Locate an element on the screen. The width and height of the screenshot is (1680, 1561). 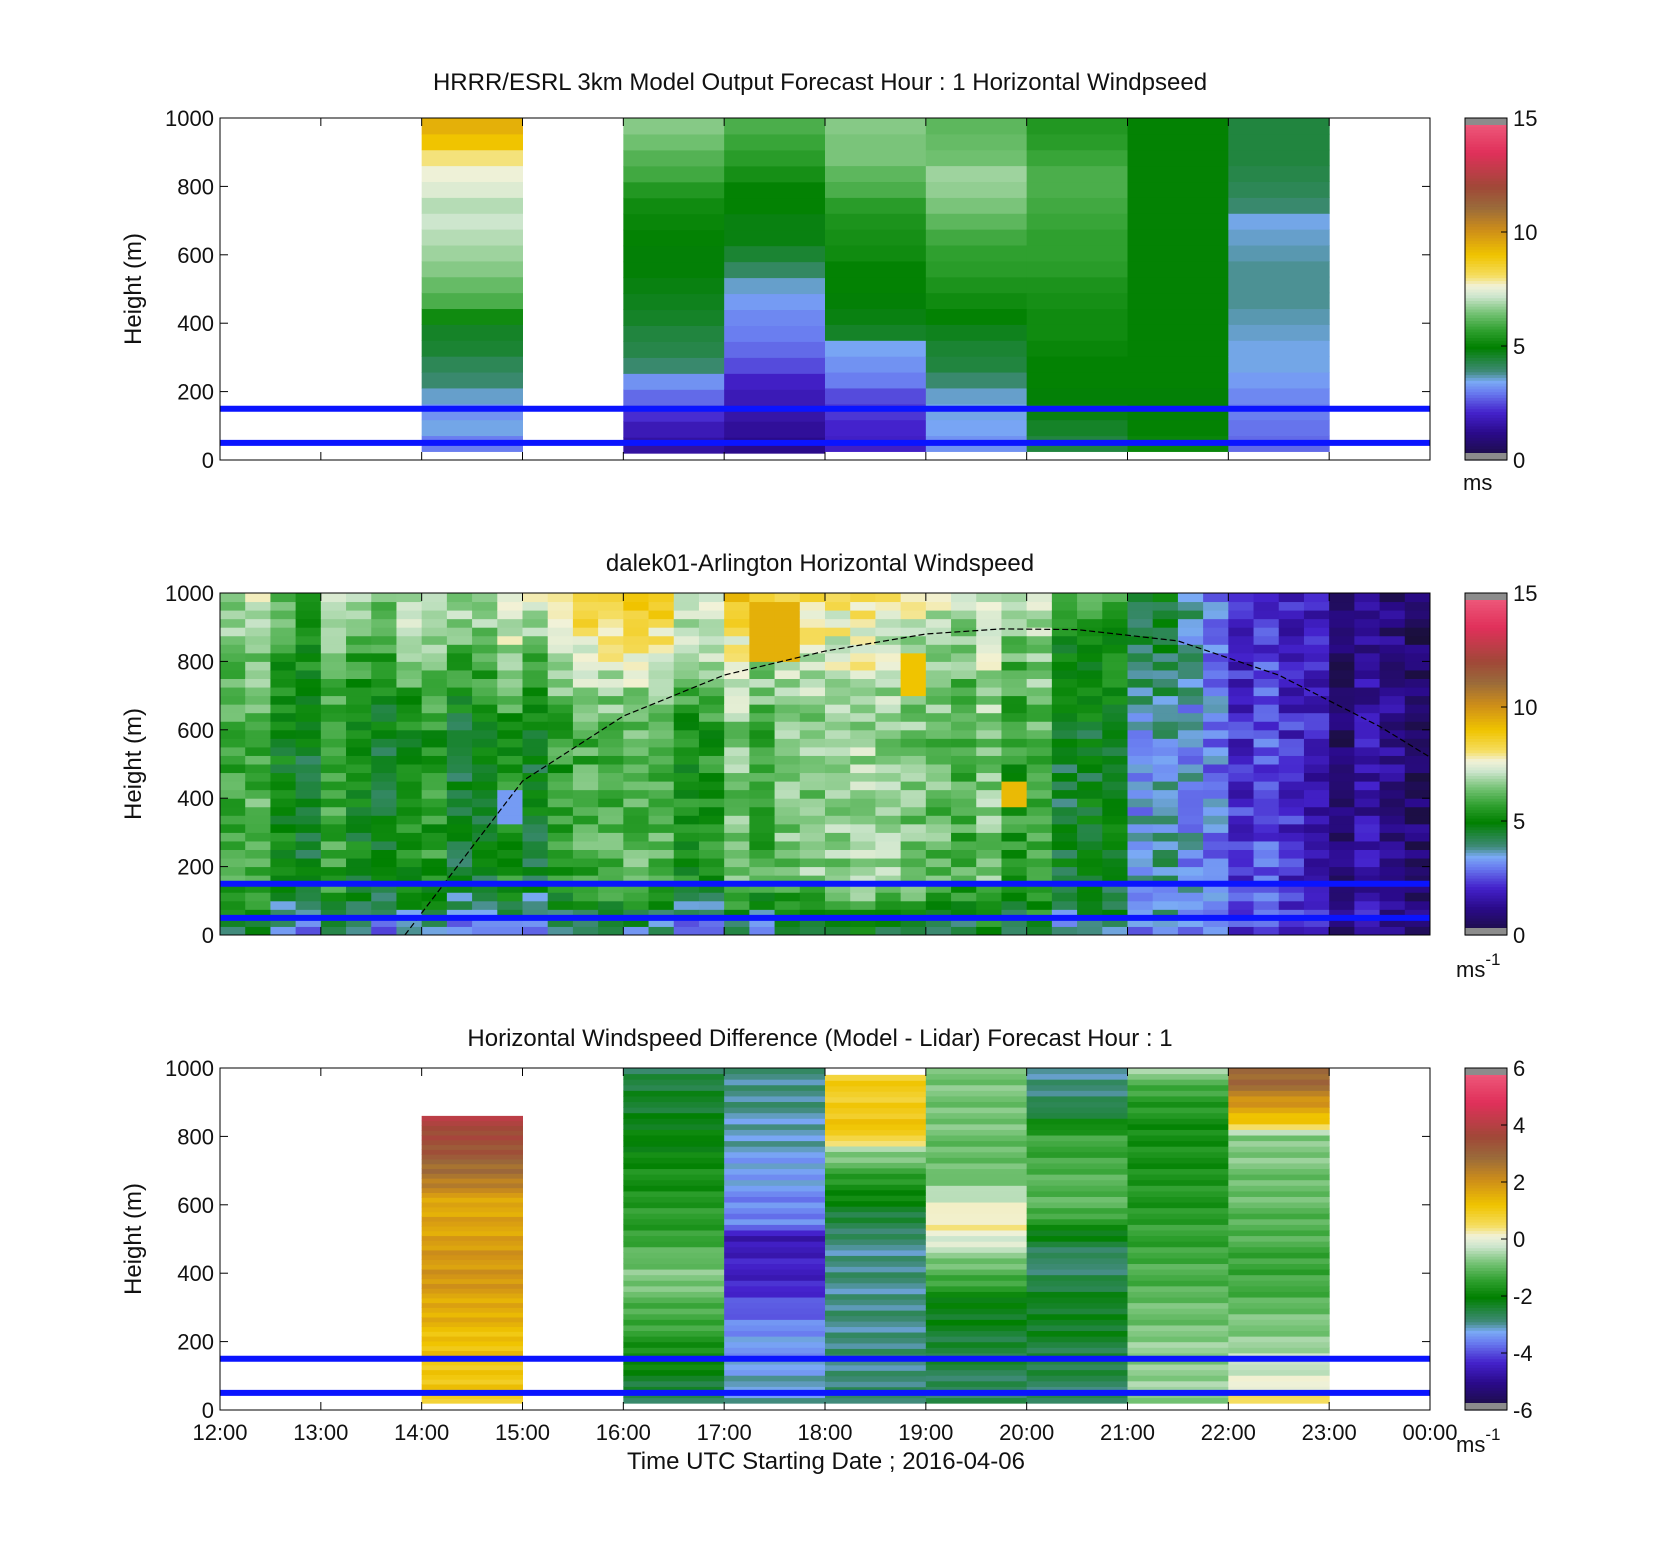
lidar-y-tick-label: 600 is located at coordinates (195, 730).